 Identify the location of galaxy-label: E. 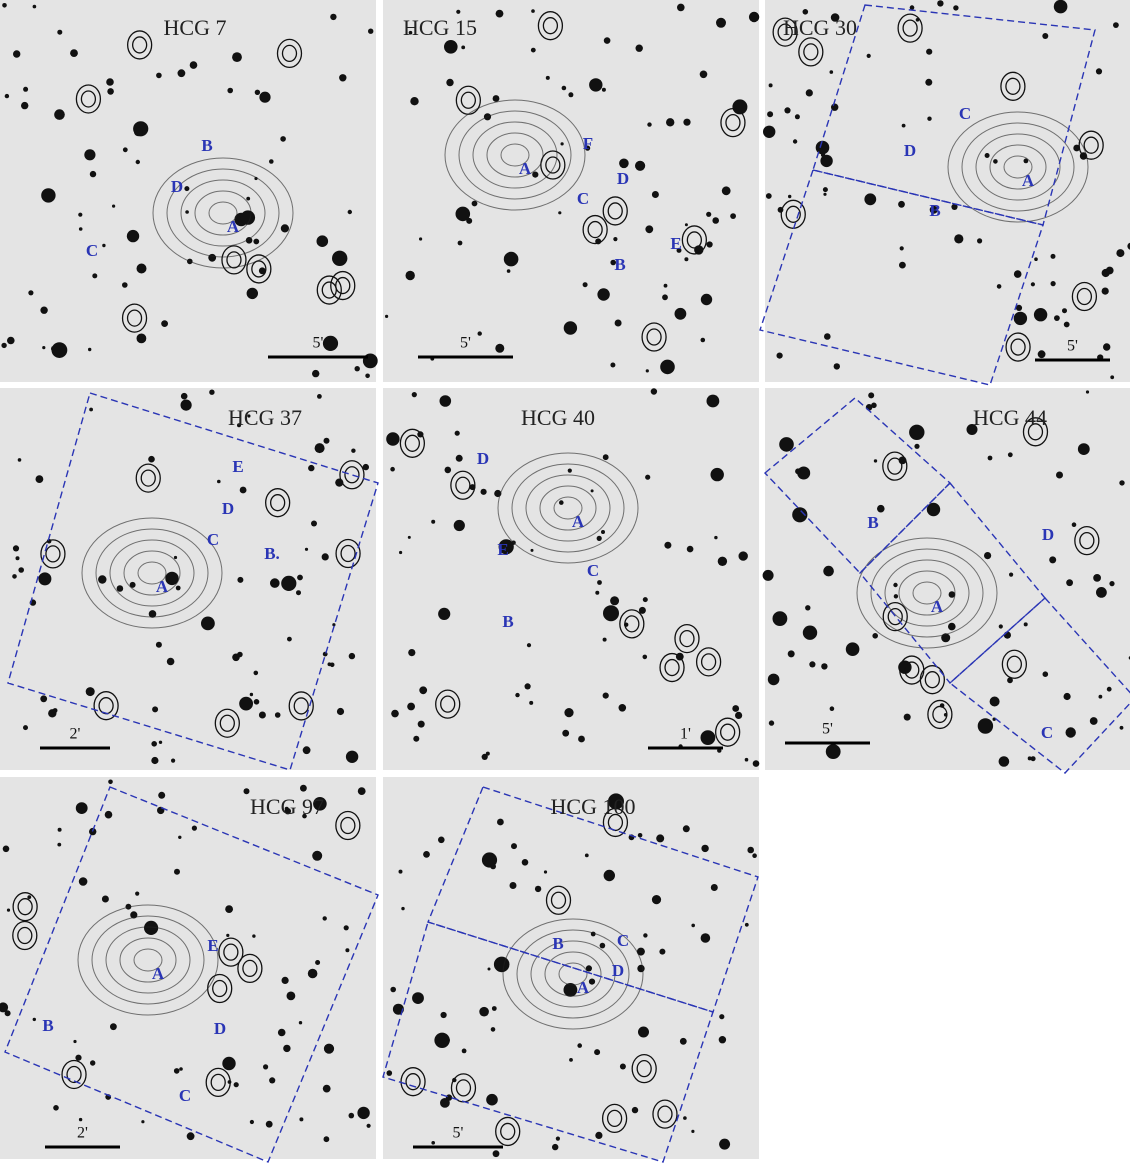
(675, 243).